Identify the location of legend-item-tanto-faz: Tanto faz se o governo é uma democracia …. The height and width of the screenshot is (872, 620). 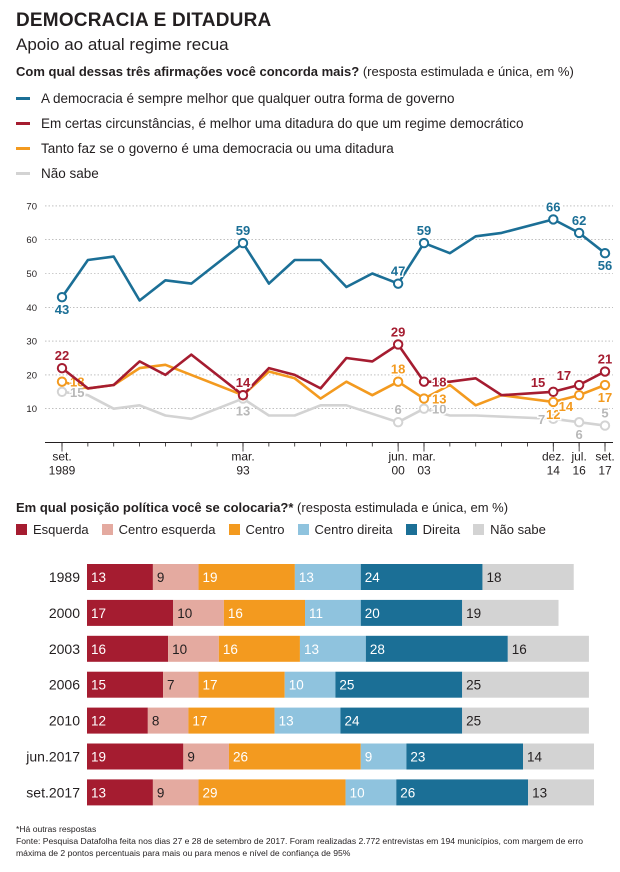
(269, 148).